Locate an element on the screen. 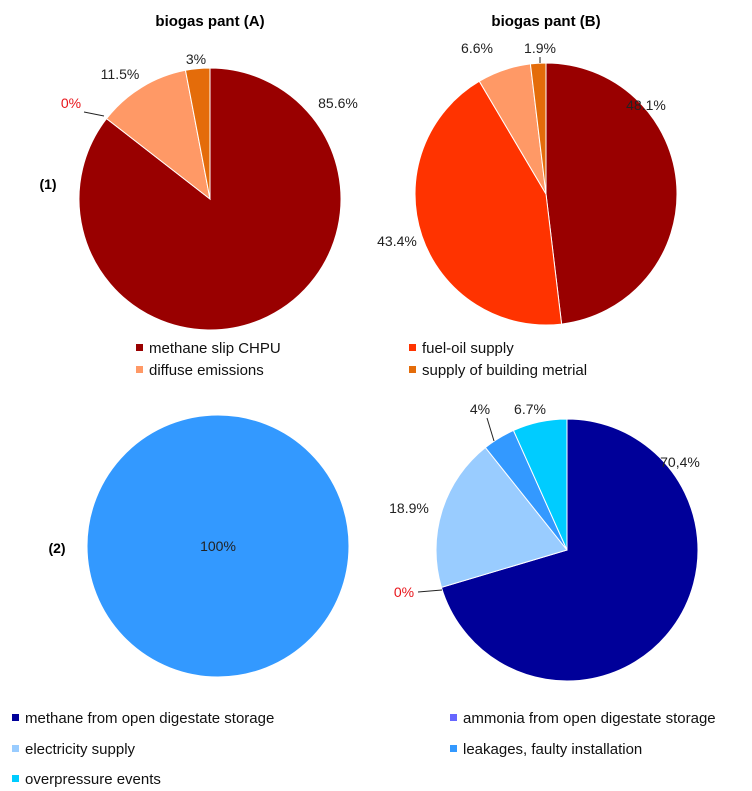  pie-b: 48.1% 43.4% 6.6% 1.9% is located at coordinates (527, 183).